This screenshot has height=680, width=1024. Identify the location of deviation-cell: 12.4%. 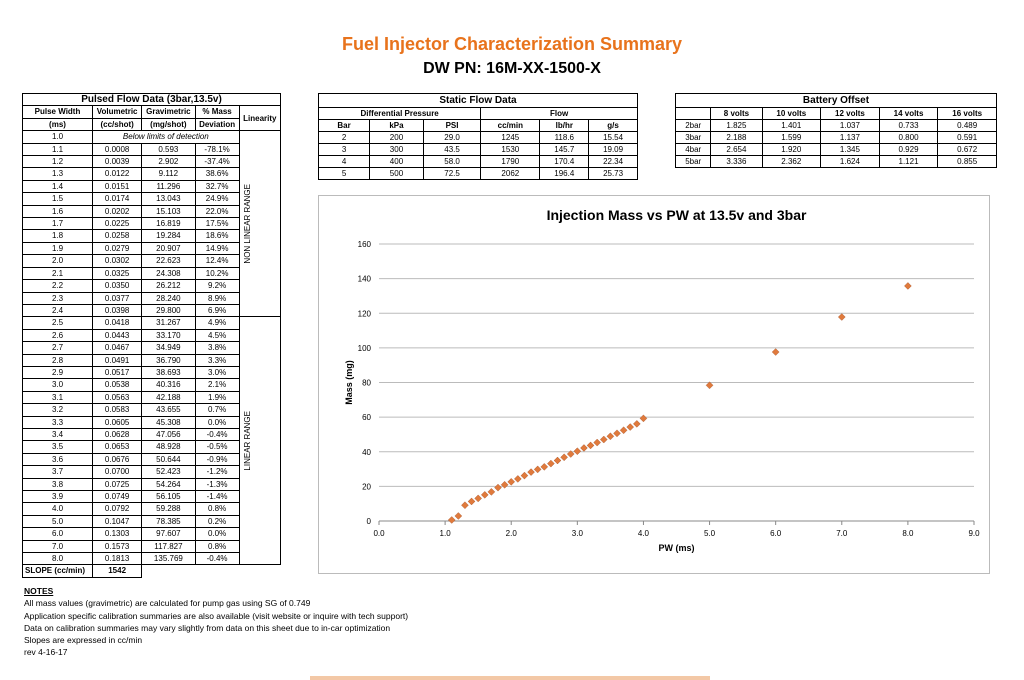
(217, 261).